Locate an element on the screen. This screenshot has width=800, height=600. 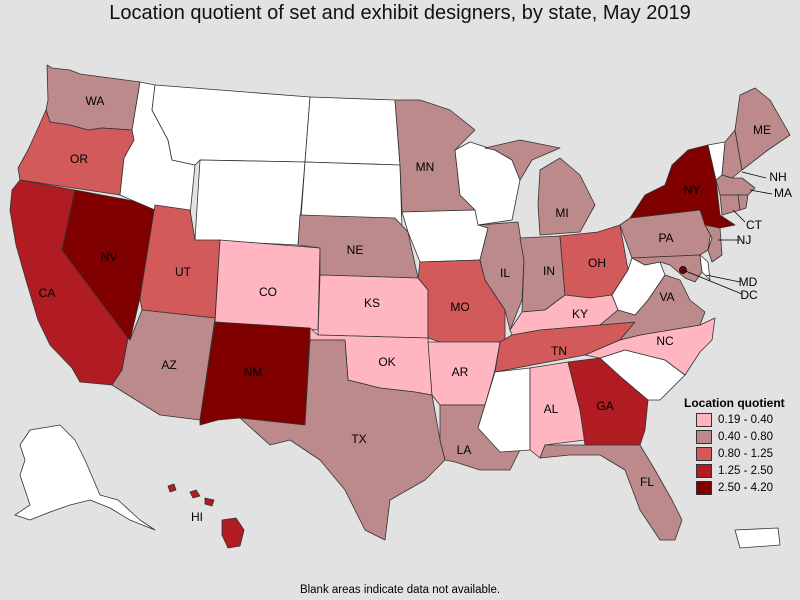
state-IA is located at coordinates (445, 236).